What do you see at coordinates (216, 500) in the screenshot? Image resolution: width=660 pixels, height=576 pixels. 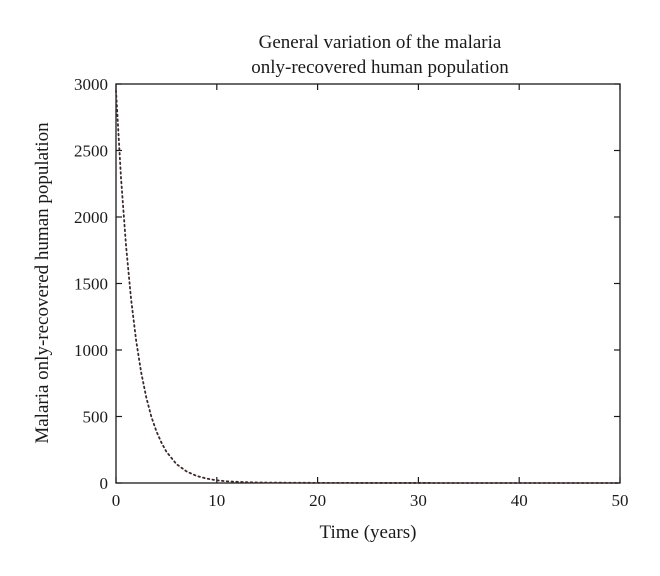 I see `x-tick-label: 10` at bounding box center [216, 500].